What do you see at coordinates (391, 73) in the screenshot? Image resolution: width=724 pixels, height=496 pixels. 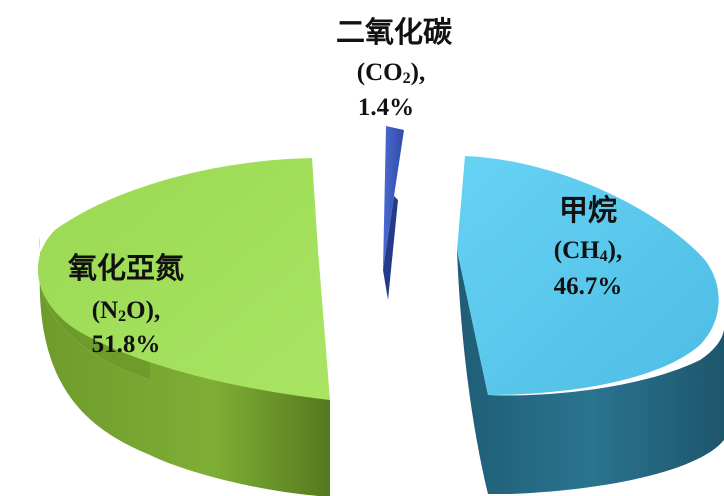 I see `label-co2-formula: (CO2),` at bounding box center [391, 73].